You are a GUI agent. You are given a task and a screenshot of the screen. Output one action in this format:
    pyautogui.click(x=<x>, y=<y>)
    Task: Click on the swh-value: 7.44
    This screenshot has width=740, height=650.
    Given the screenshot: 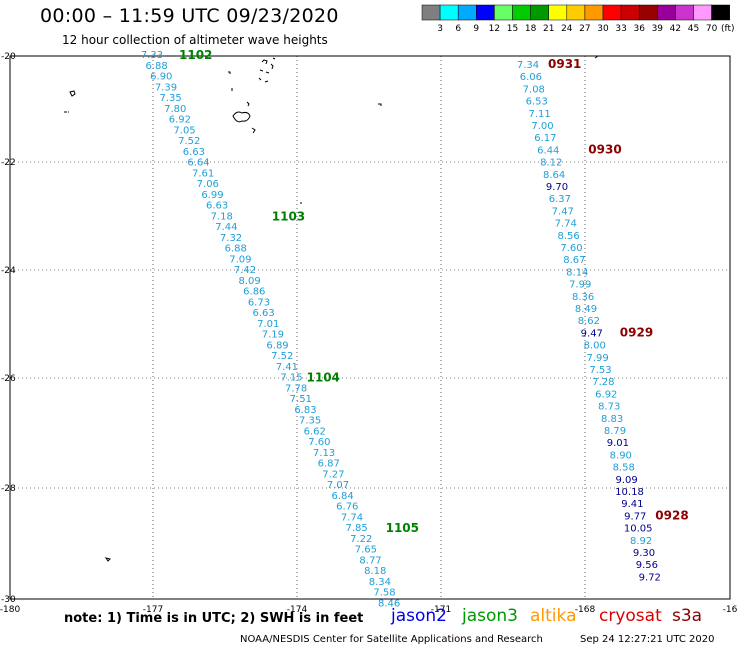 What is the action you would take?
    pyautogui.click(x=226, y=227)
    